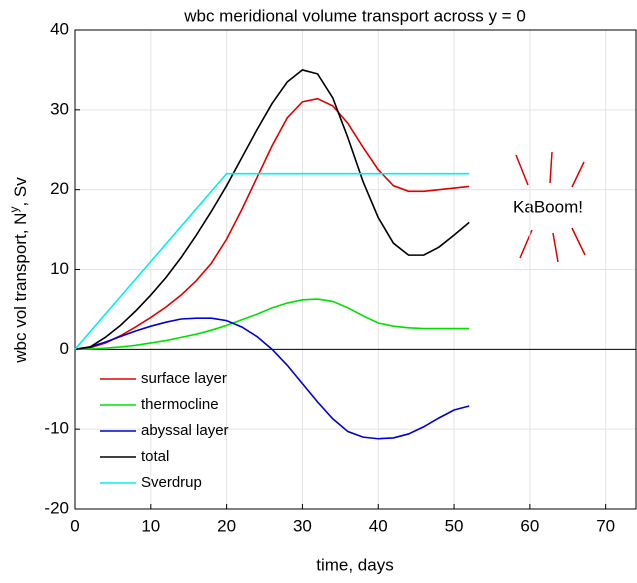  I want to click on y-tick-label: 20, so click(59, 188).